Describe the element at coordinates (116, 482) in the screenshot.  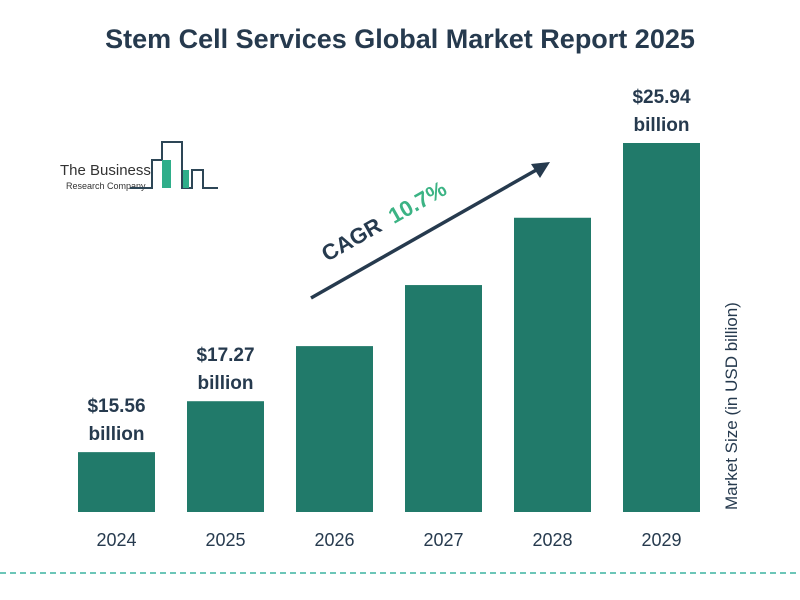
I see `bar-2024` at that location.